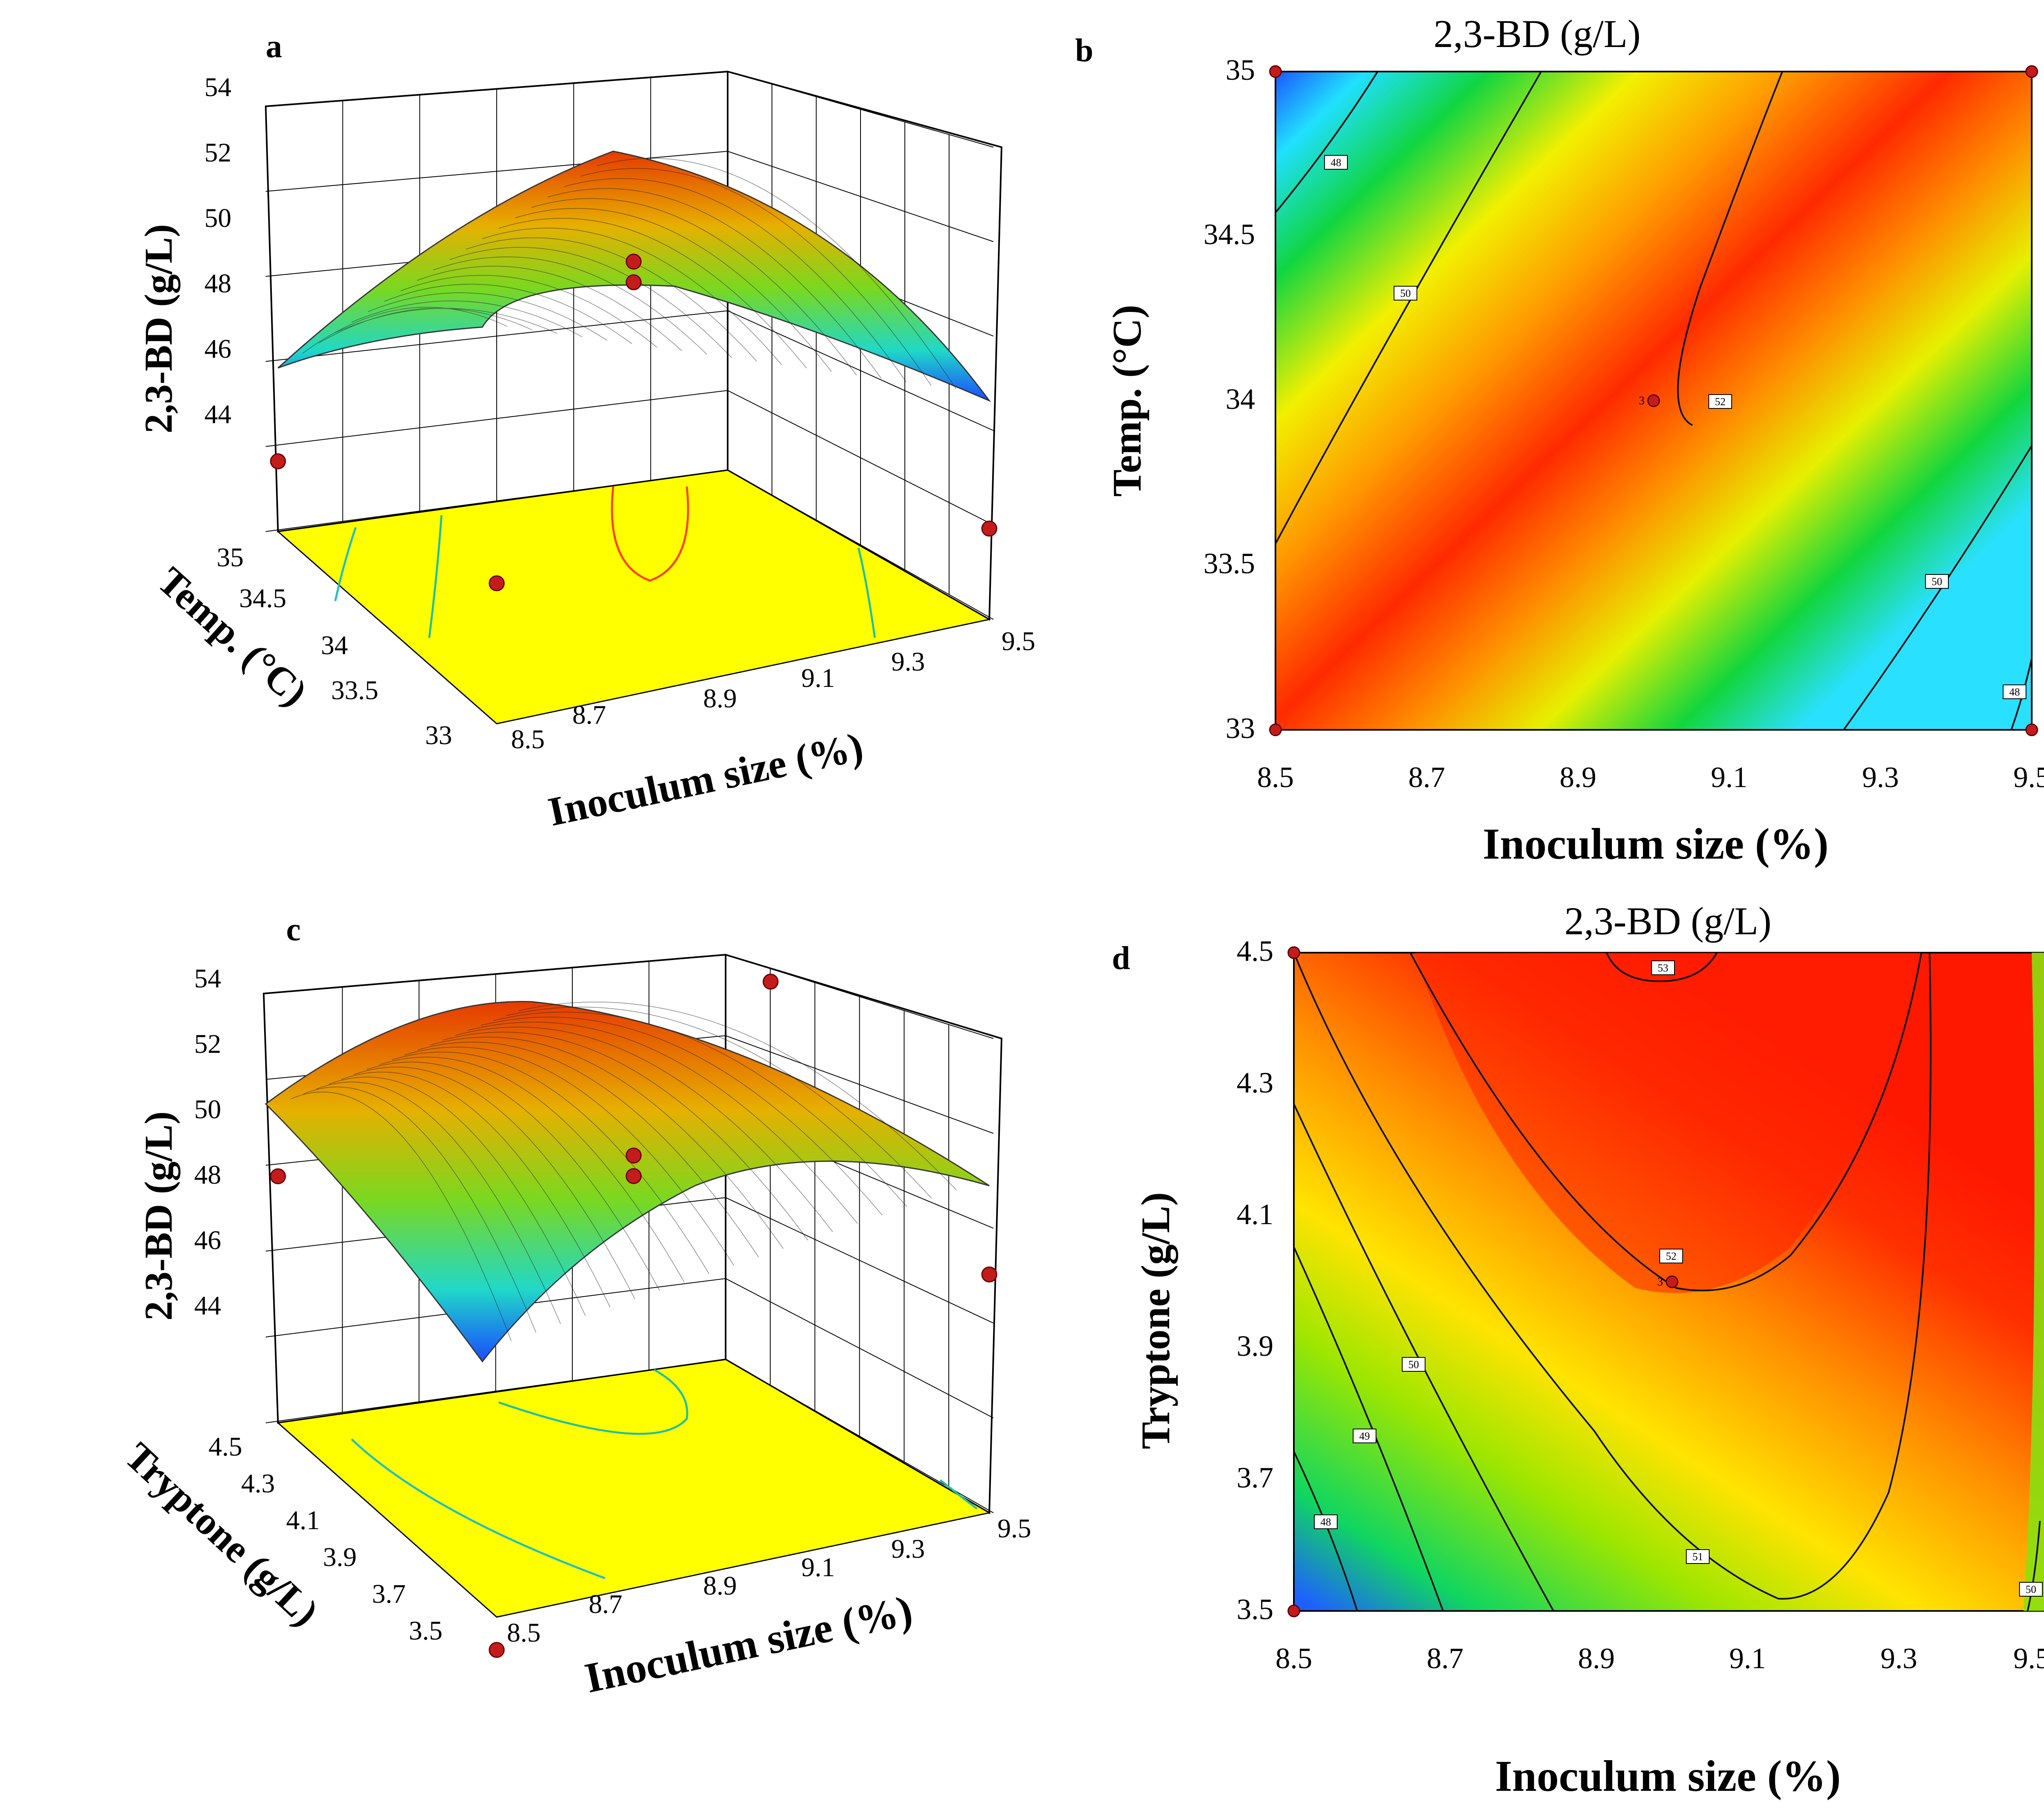 Image resolution: width=2044 pixels, height=1808 pixels. I want to click on panel-label-d: d, so click(1121, 958).